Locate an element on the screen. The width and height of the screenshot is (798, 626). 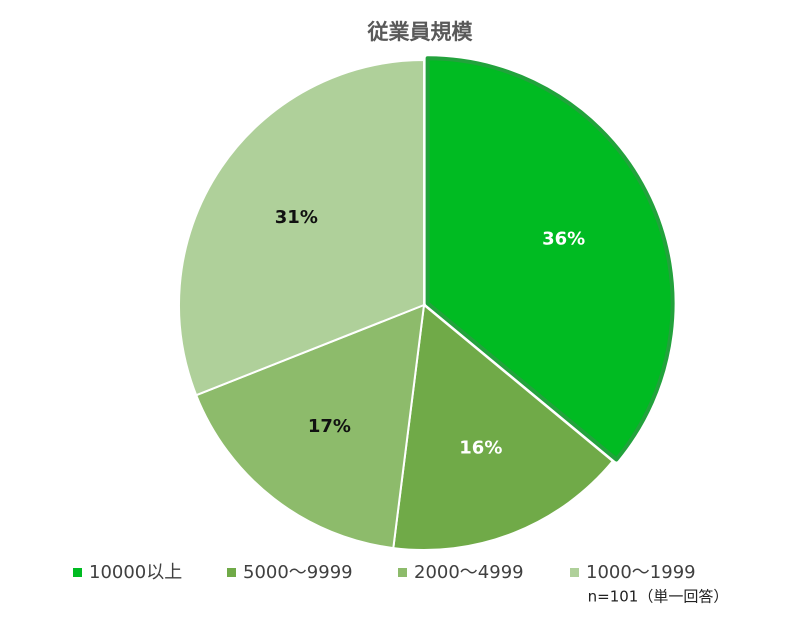
data-label: 31% is located at coordinates (296, 217).